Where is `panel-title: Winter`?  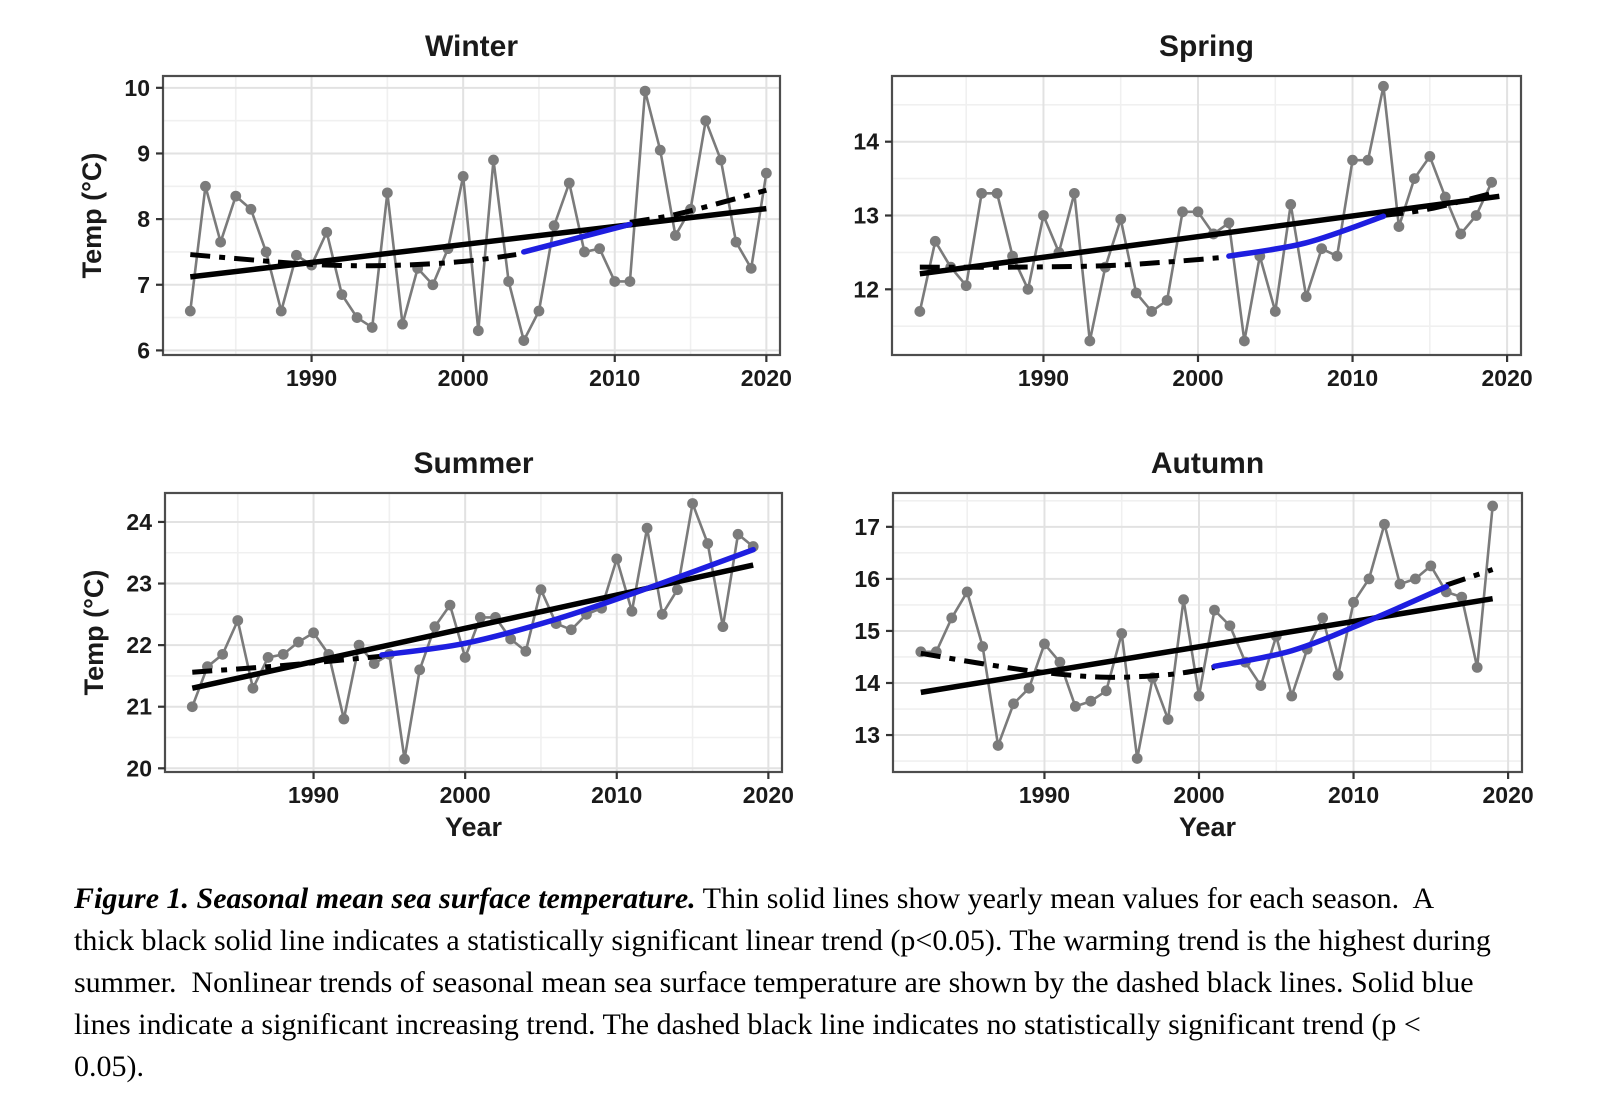
panel-title: Winter is located at coordinates (471, 46).